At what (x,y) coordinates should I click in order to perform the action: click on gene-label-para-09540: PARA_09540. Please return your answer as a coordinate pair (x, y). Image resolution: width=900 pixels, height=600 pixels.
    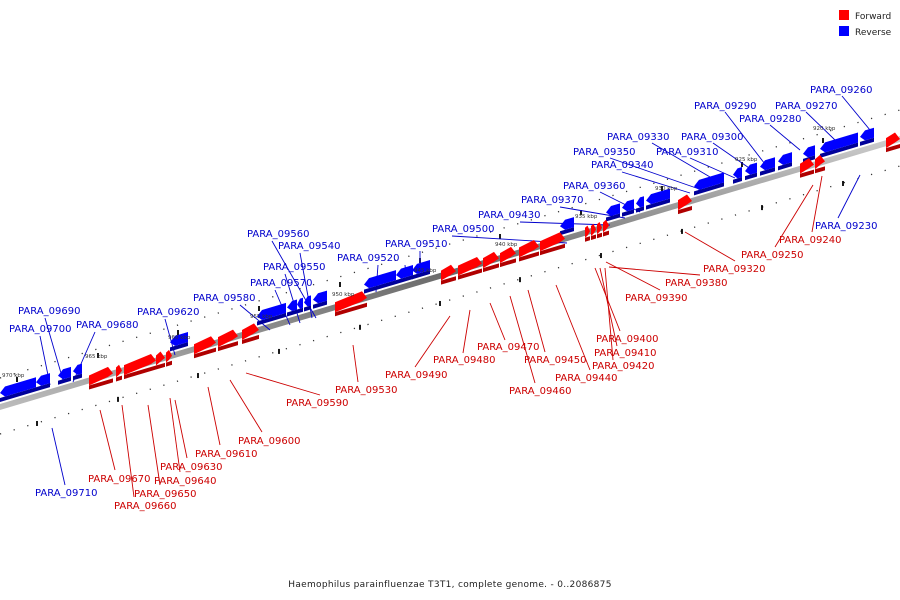
    Looking at the image, I should click on (309, 246).